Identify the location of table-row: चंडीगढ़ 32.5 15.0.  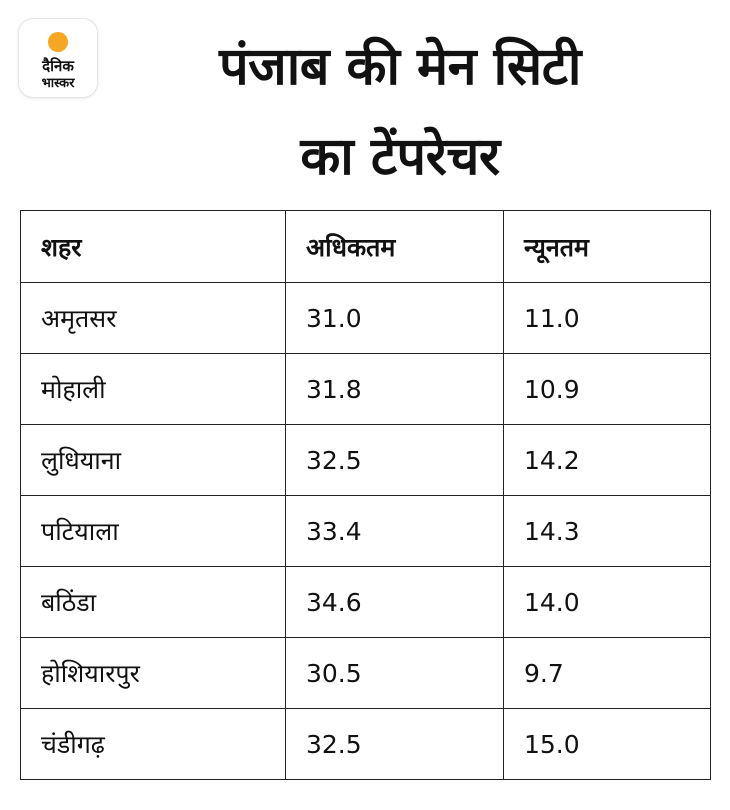
(365, 744).